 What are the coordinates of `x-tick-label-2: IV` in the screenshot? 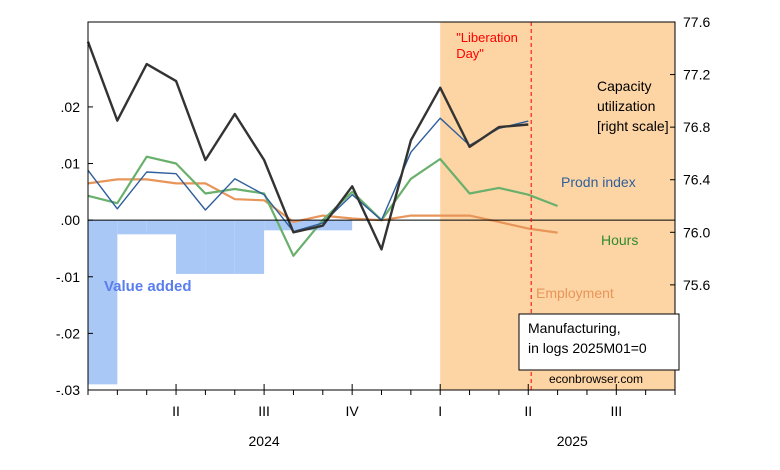 It's located at (353, 411).